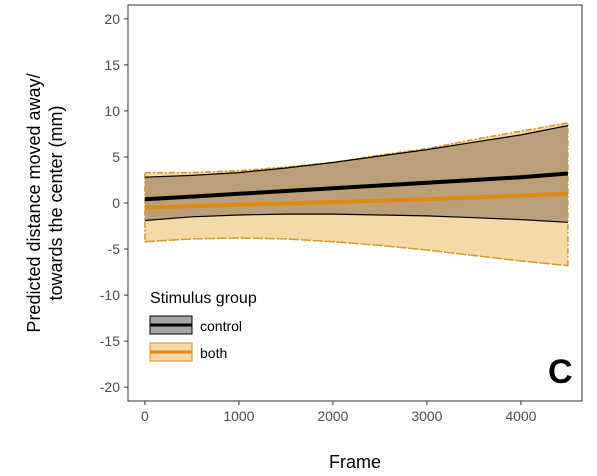 The image size is (597, 476). Describe the element at coordinates (34, 202) in the screenshot. I see `y-axis-title-line1: Predicted distance moved away/` at that location.